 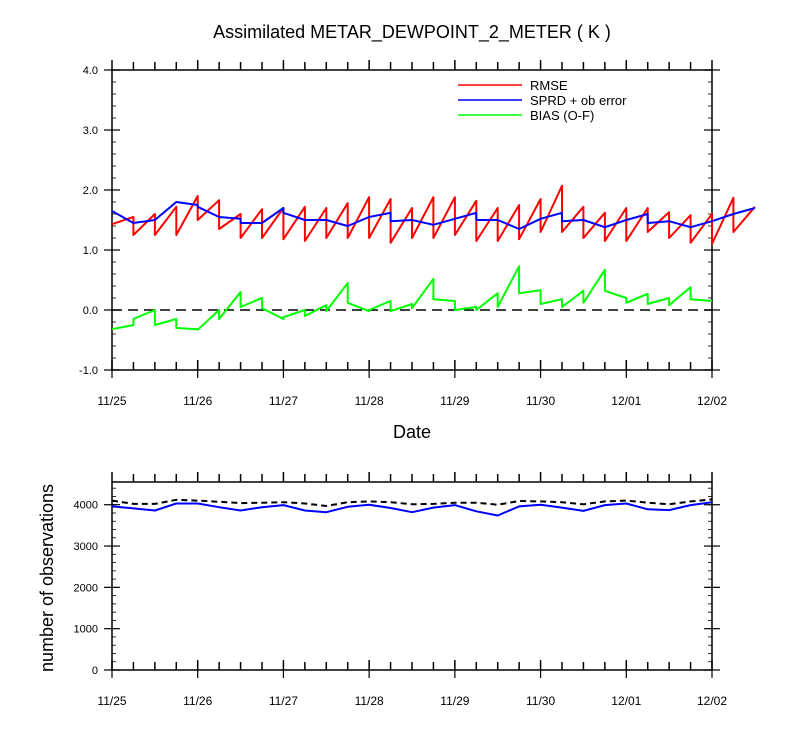 I want to click on chart-title: Assimilated METAR_DEWPOINT_2_METER ( K ), so click(x=412, y=32).